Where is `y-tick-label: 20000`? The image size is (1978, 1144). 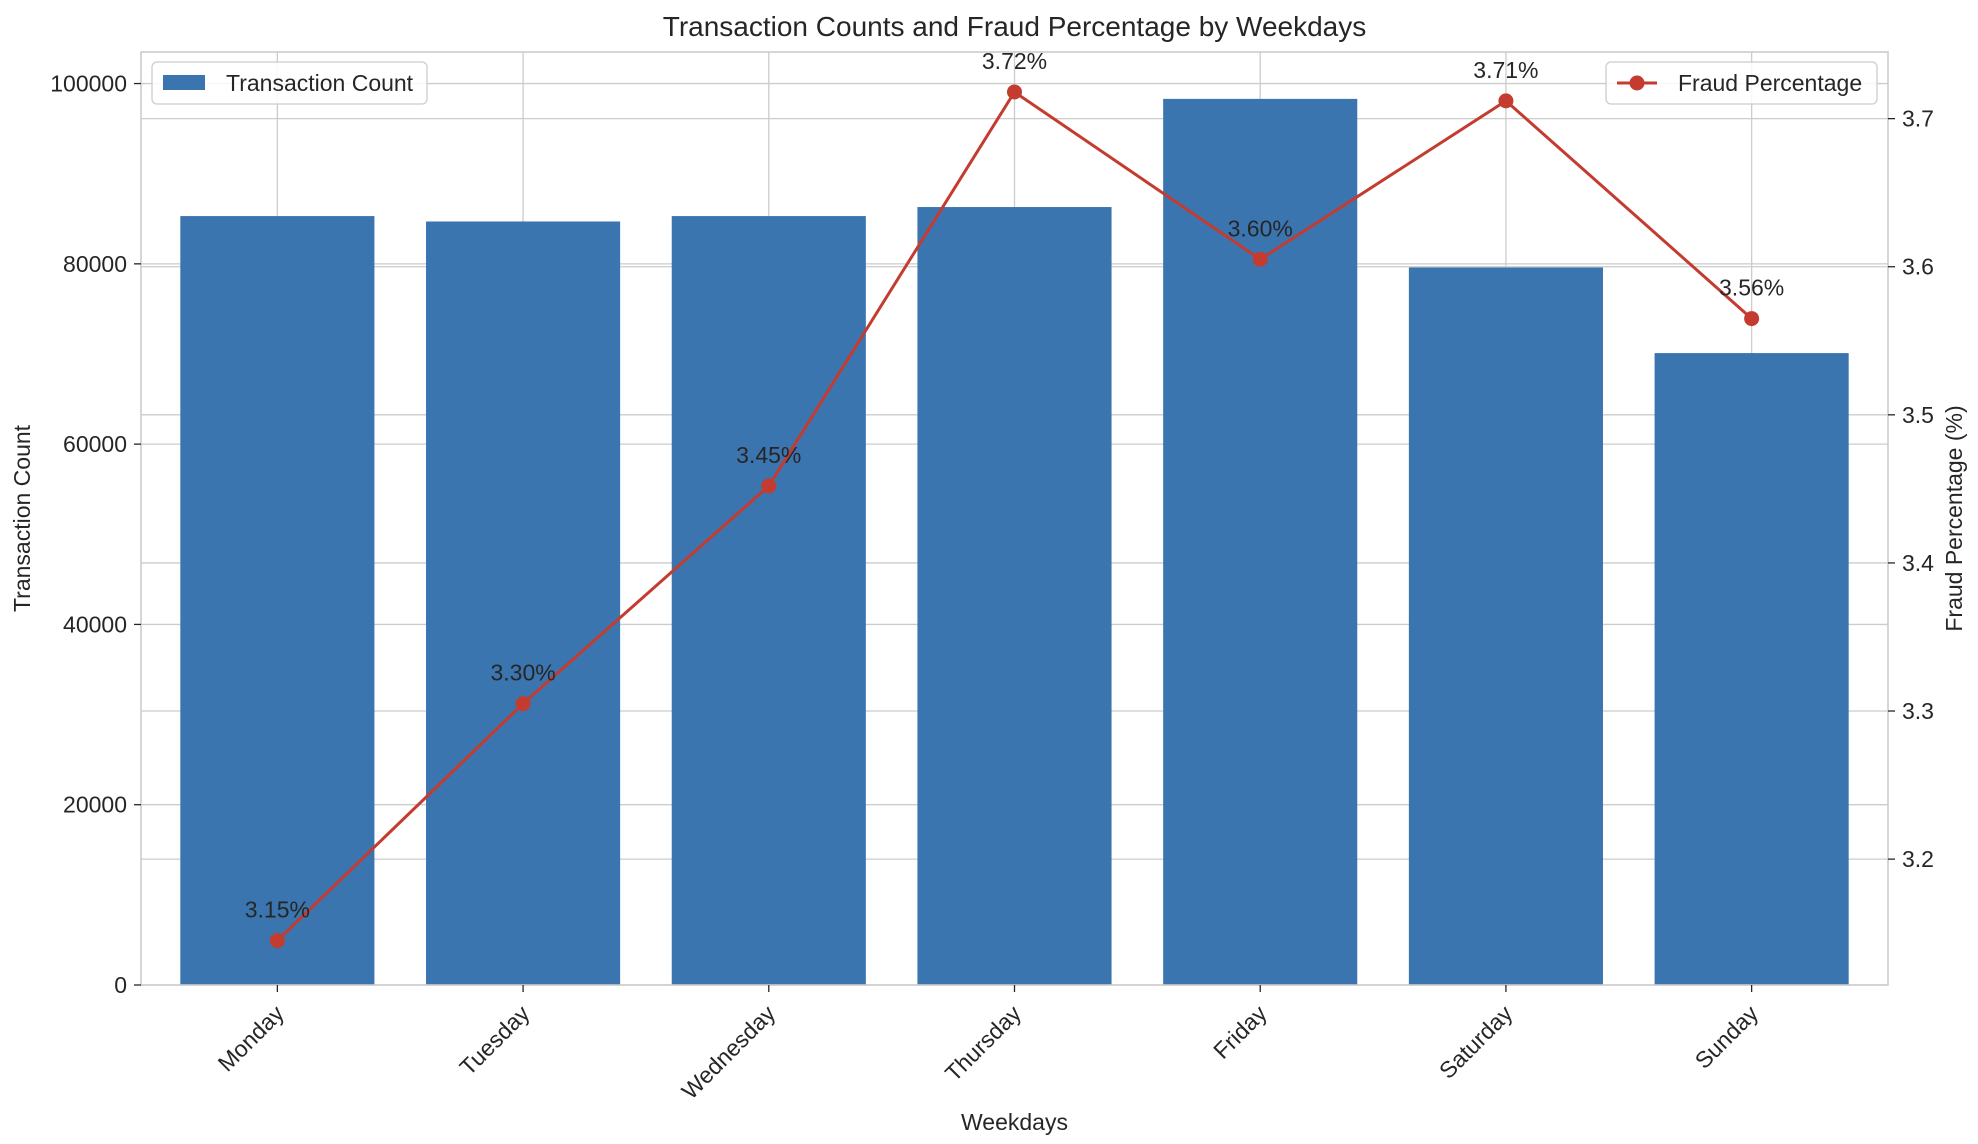
y-tick-label: 20000 is located at coordinates (95, 805).